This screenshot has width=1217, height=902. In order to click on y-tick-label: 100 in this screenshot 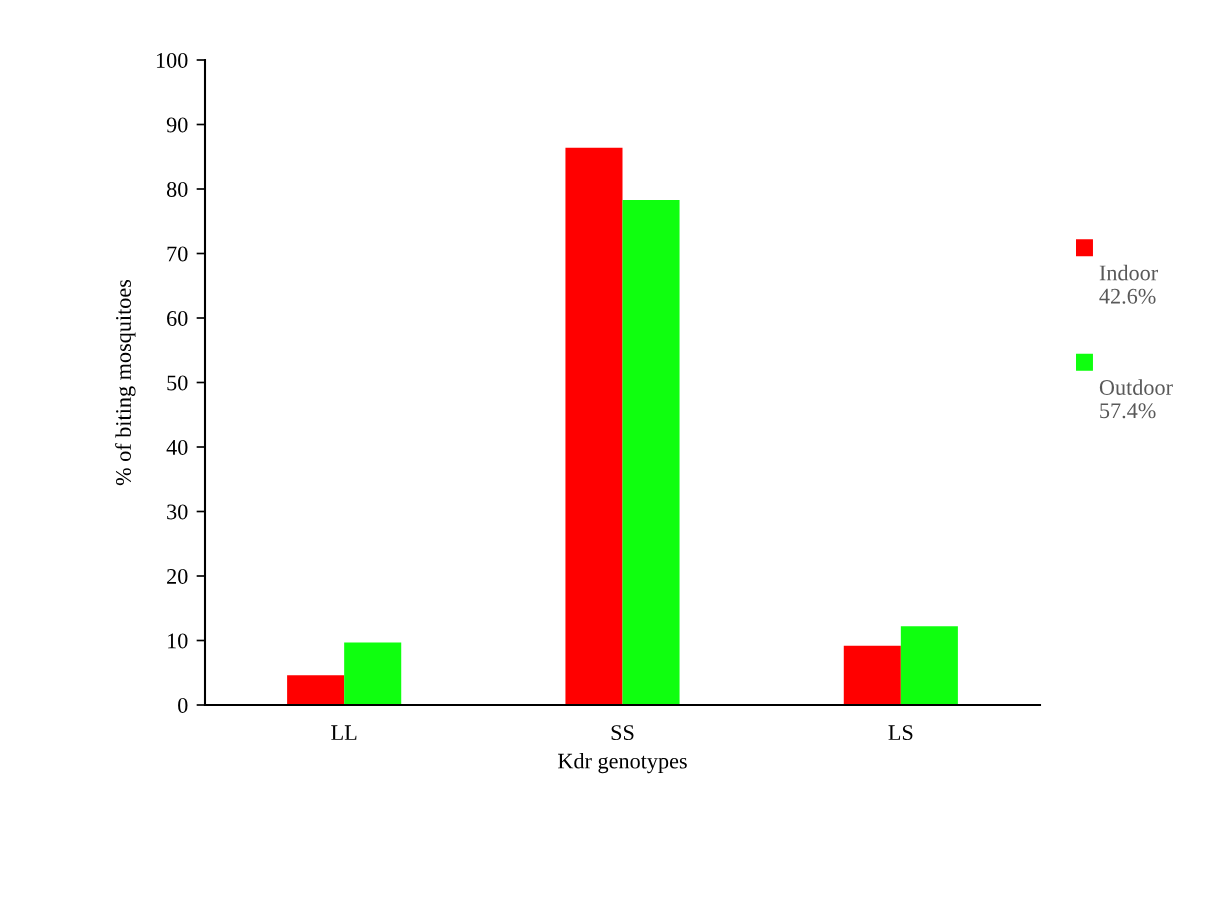, I will do `click(172, 60)`.